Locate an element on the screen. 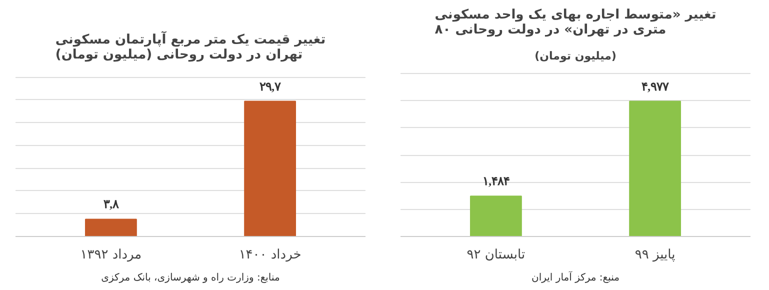 The width and height of the screenshot is (769, 290). chart-title: تغییر قیمت یک متر مربع آپارتمان مسکونی تهران در دولت روحانی (میلیون تومان) is located at coordinates (190, 46).